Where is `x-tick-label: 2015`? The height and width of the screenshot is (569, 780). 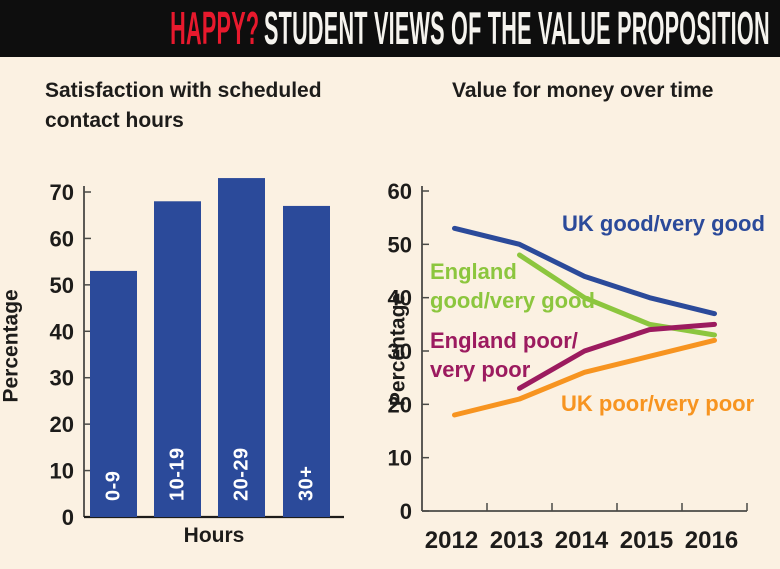 x-tick-label: 2015 is located at coordinates (646, 540).